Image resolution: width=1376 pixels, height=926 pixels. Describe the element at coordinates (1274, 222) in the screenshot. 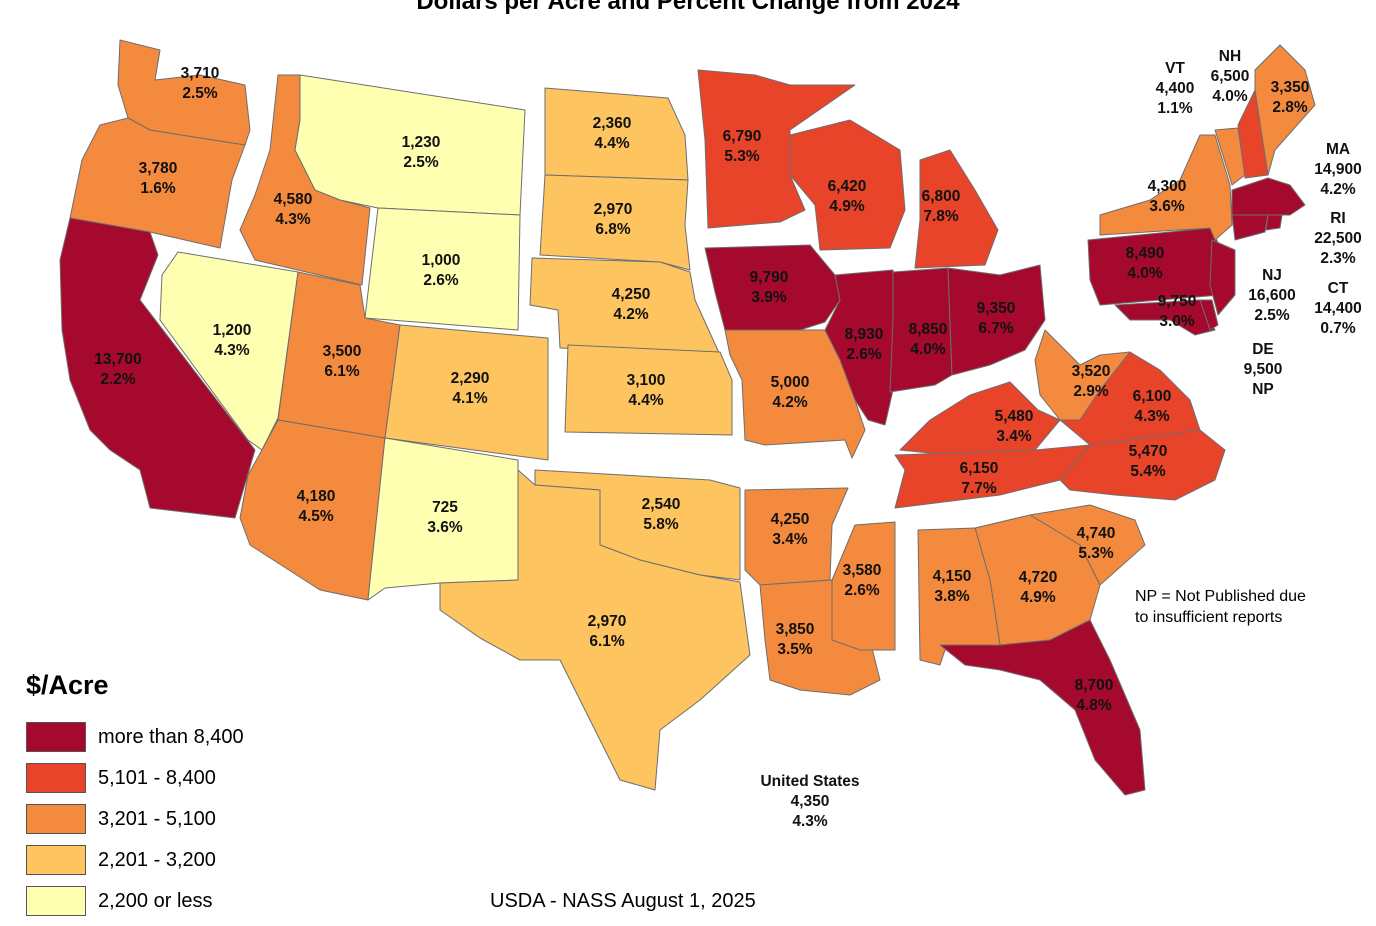

I see `state-ri` at that location.